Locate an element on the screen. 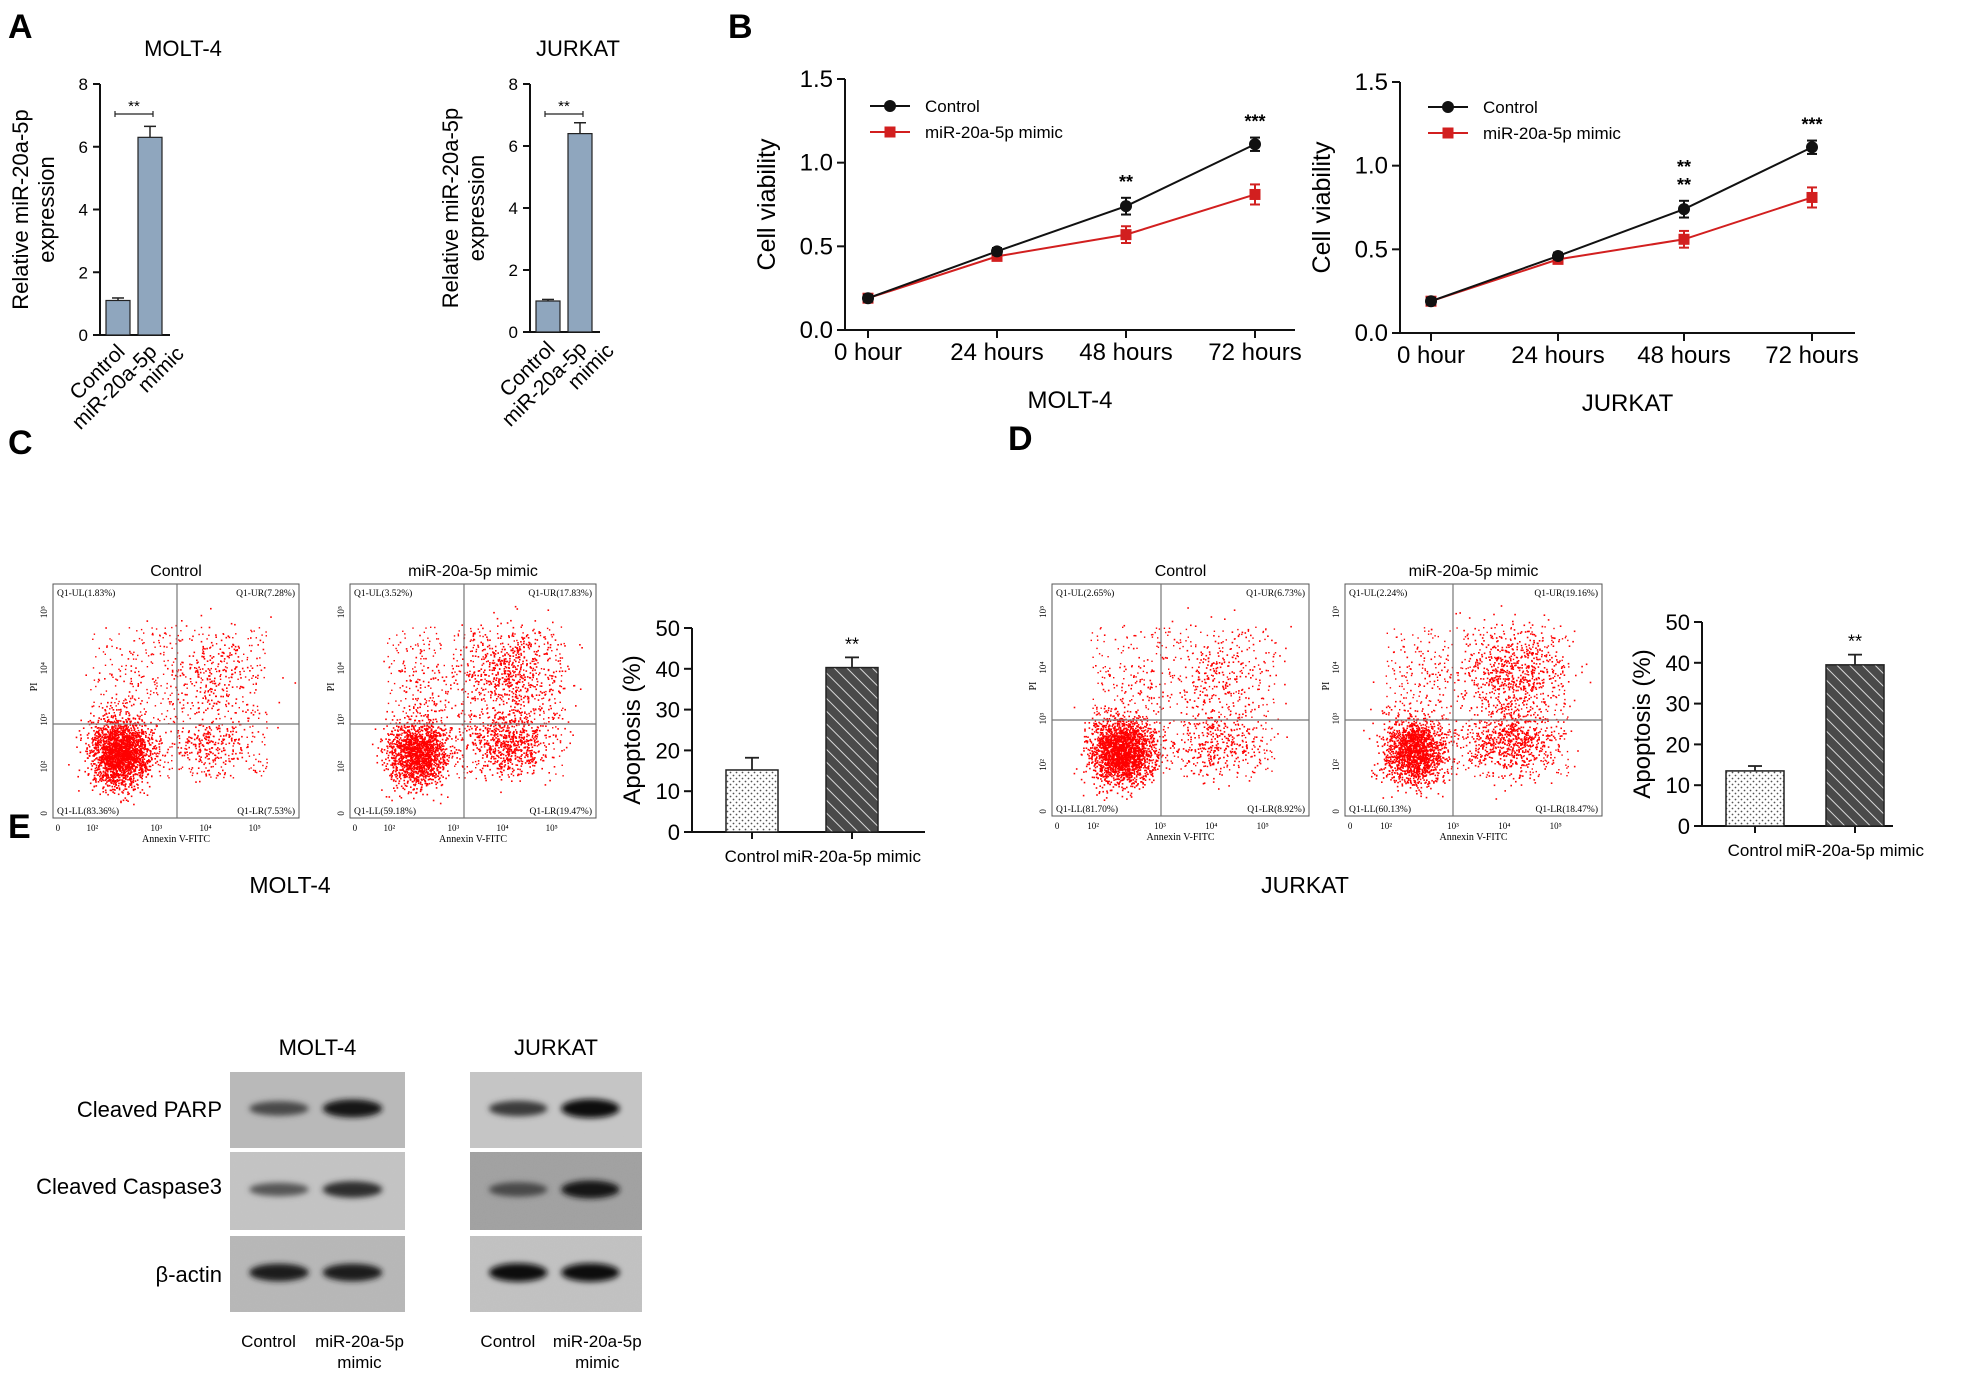 Image resolution: width=1965 pixels, height=1395 pixels. quadrant-label-ll: Q1-LL(83.36%) is located at coordinates (88, 811).